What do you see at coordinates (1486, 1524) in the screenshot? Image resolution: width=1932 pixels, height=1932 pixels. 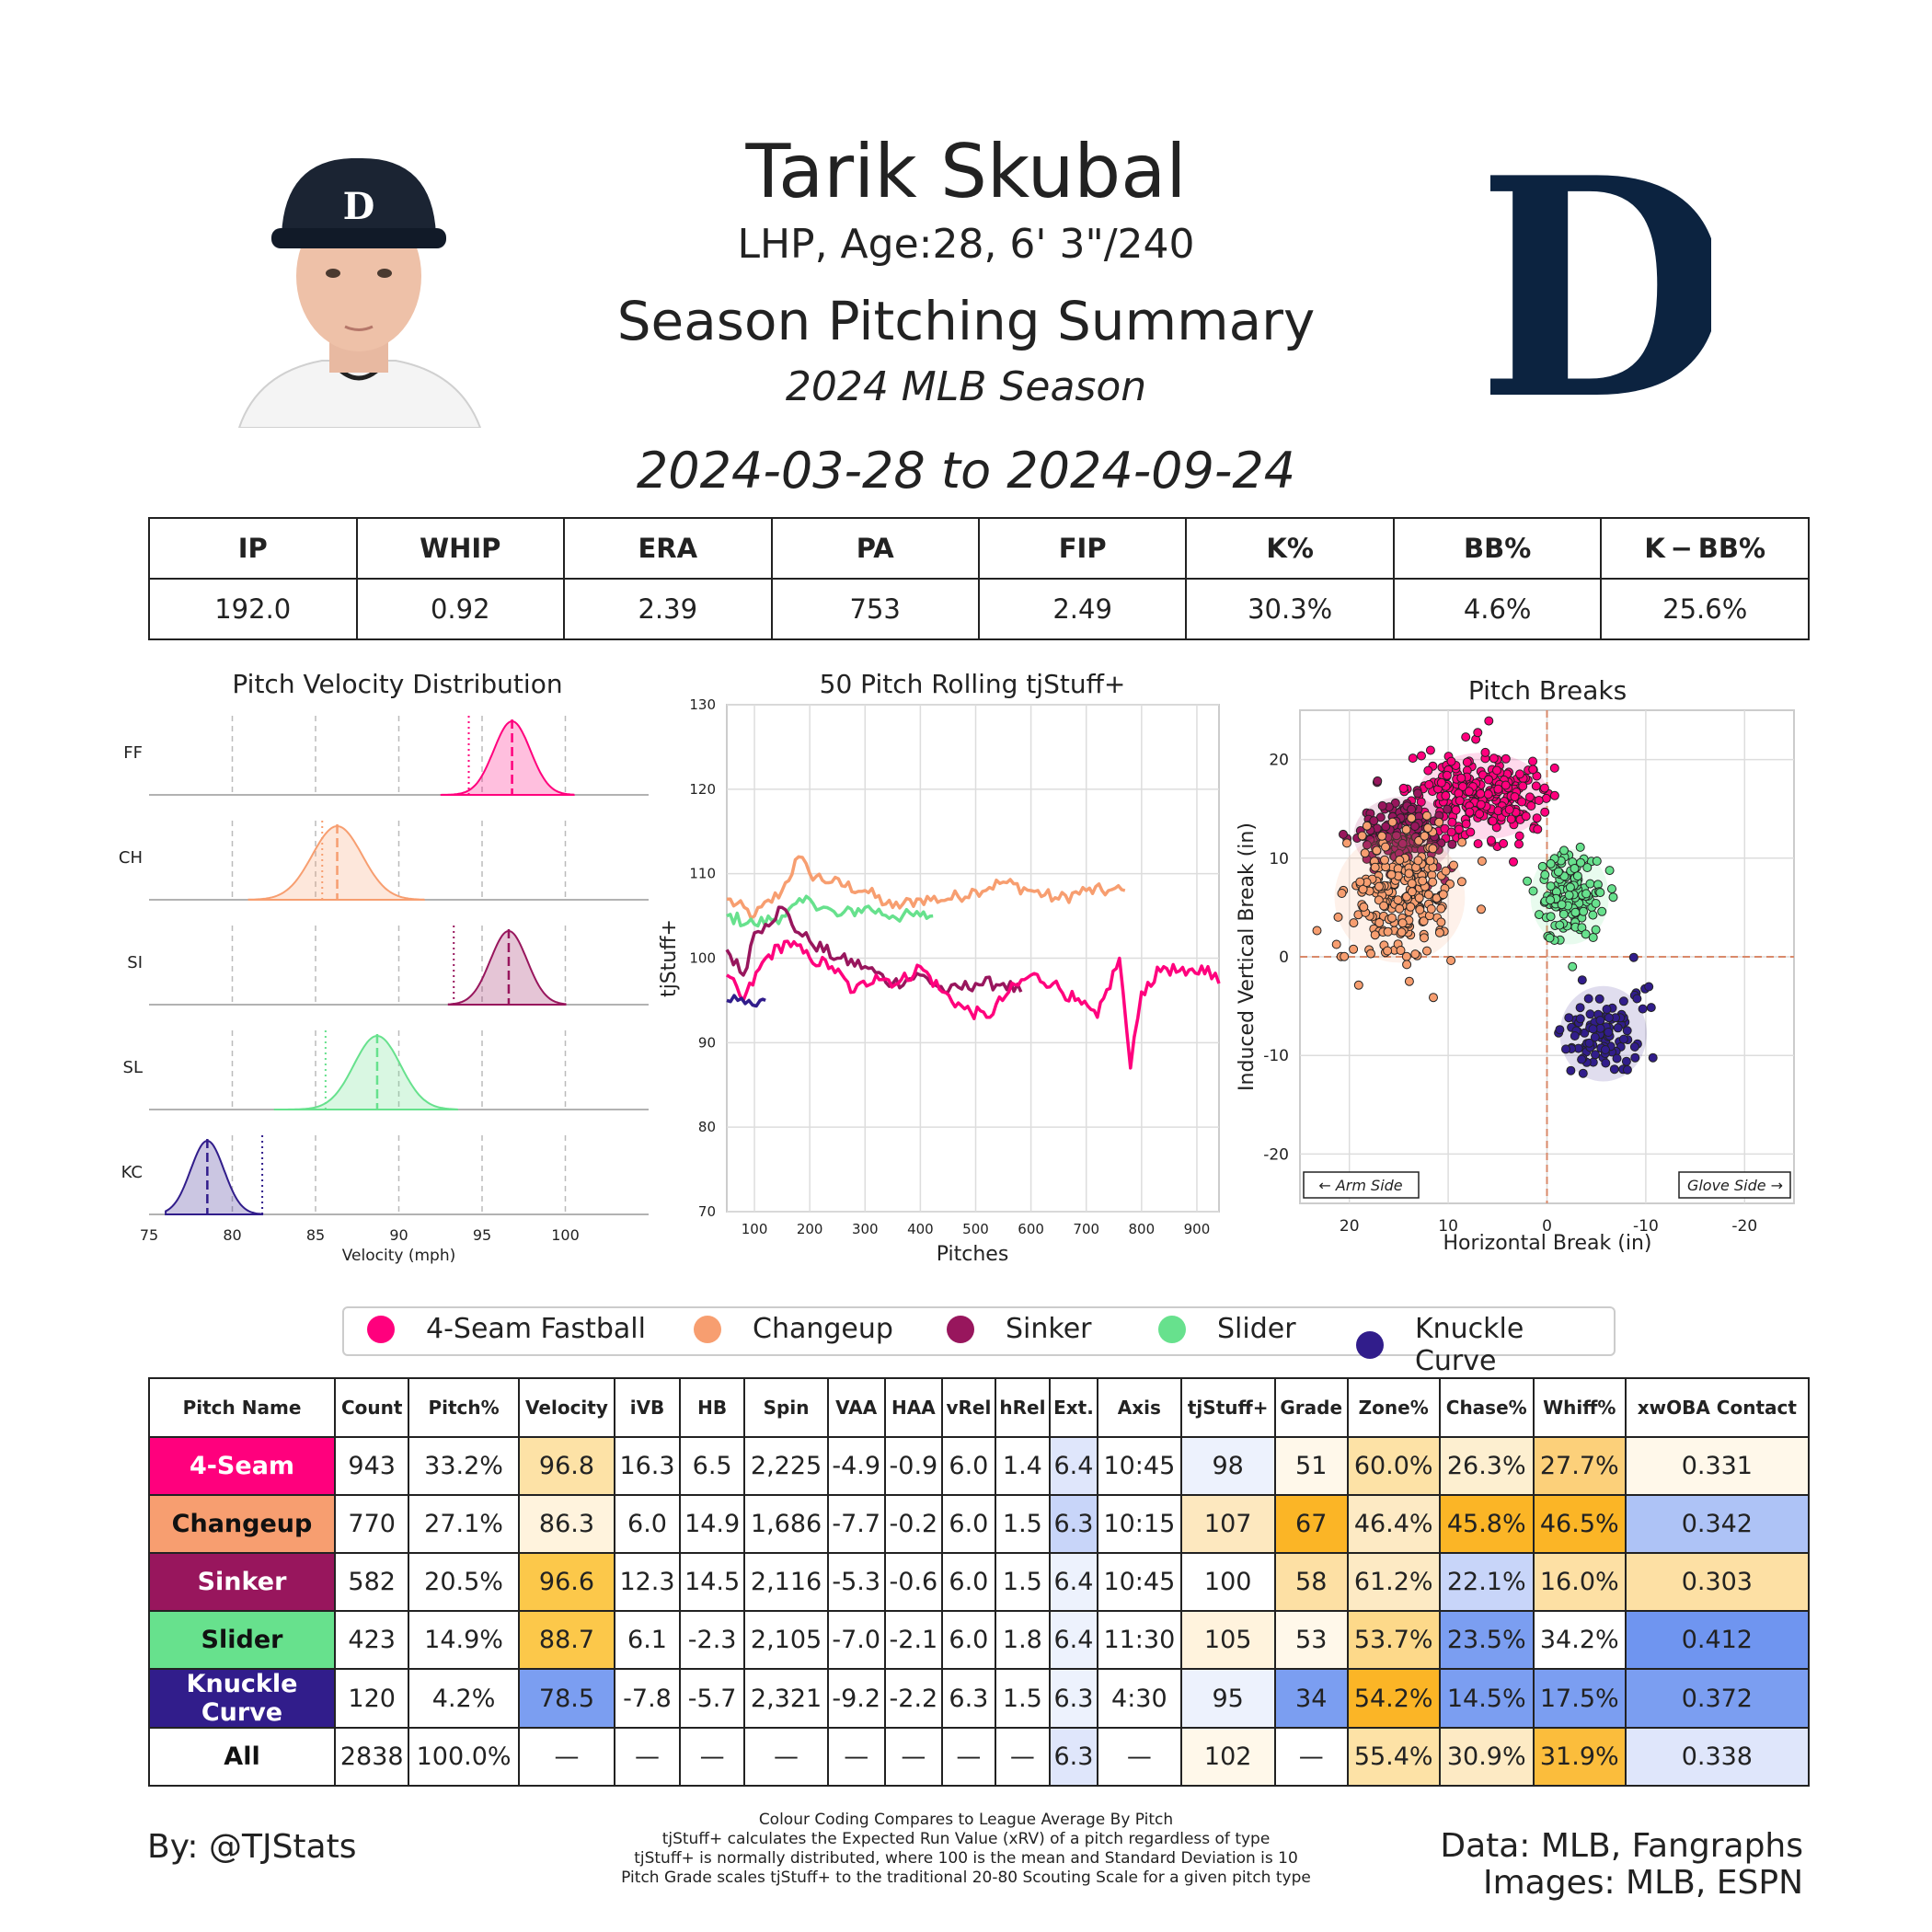 I see `table-cell: 45.8%` at bounding box center [1486, 1524].